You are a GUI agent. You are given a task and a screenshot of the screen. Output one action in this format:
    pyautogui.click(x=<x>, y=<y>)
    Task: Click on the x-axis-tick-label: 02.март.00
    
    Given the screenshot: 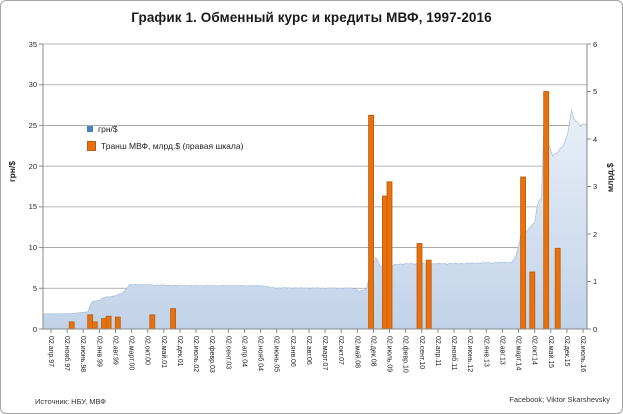 What is the action you would take?
    pyautogui.click(x=131, y=353)
    